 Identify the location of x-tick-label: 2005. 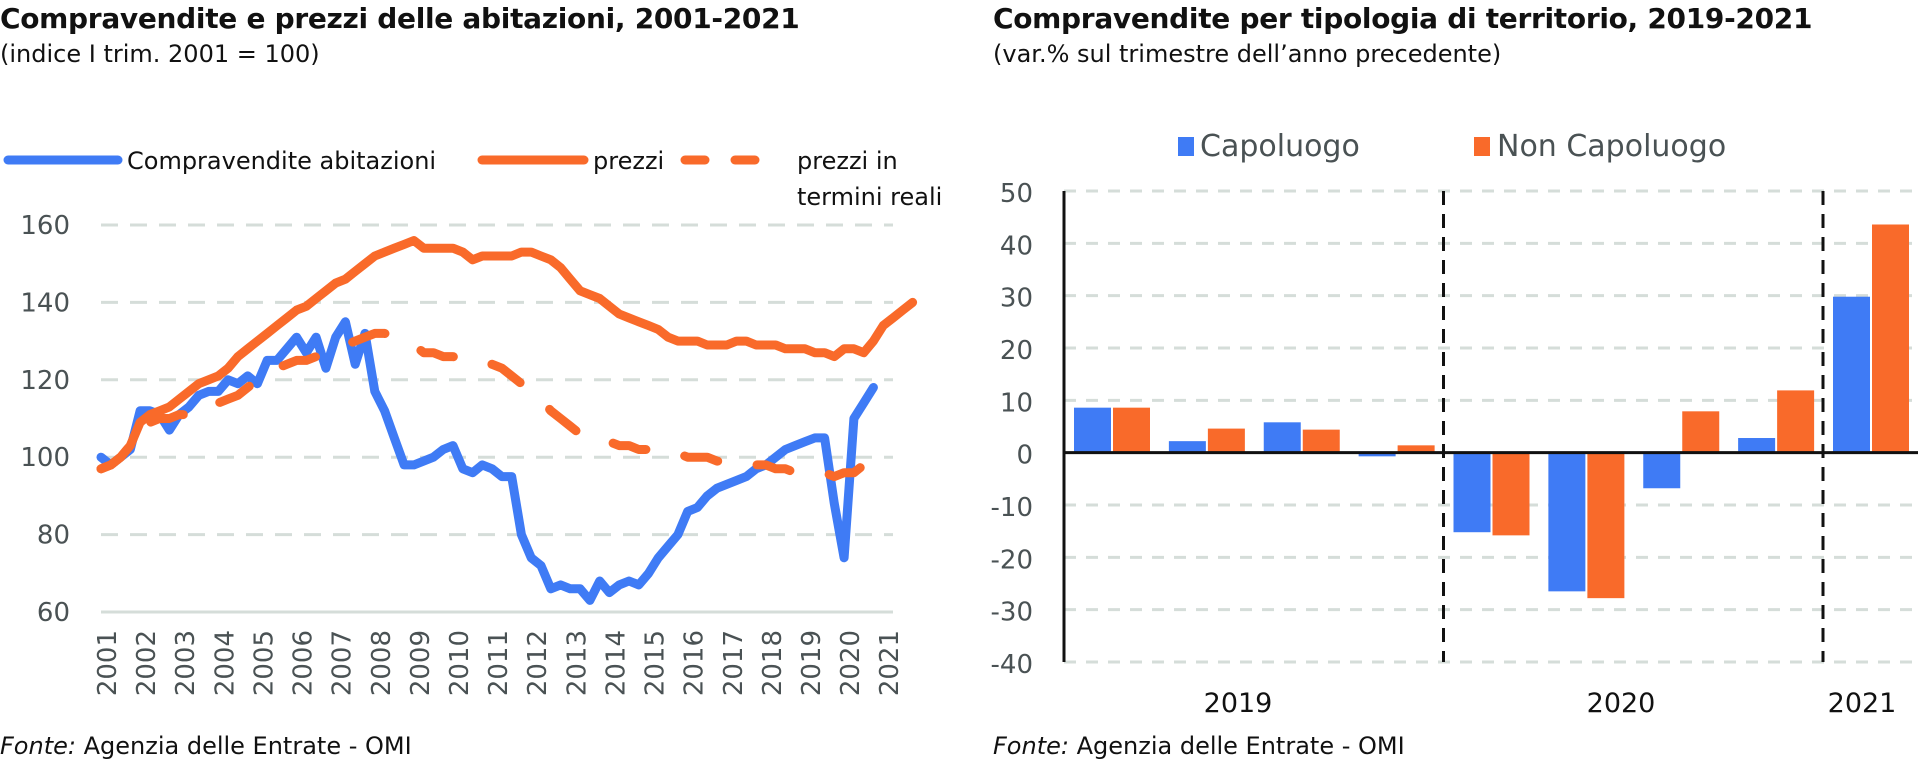
(264, 663).